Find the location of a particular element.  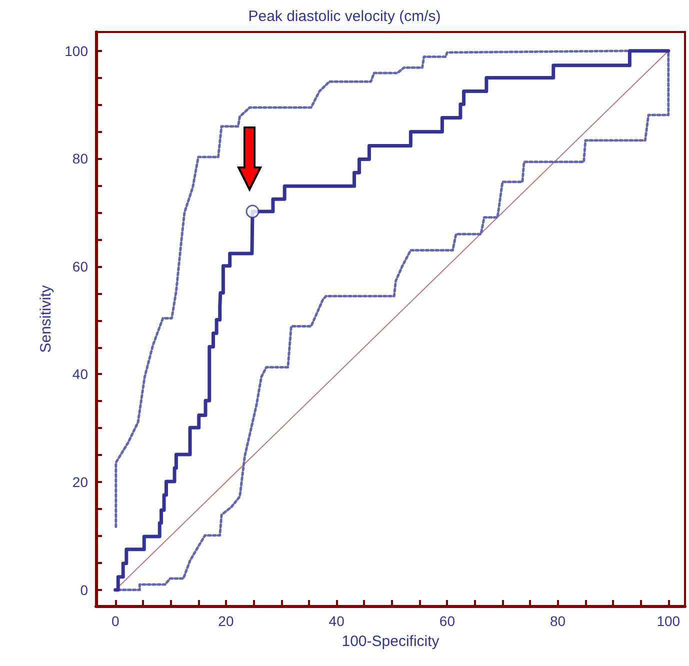

y-tick-label: 20 is located at coordinates (80, 482).